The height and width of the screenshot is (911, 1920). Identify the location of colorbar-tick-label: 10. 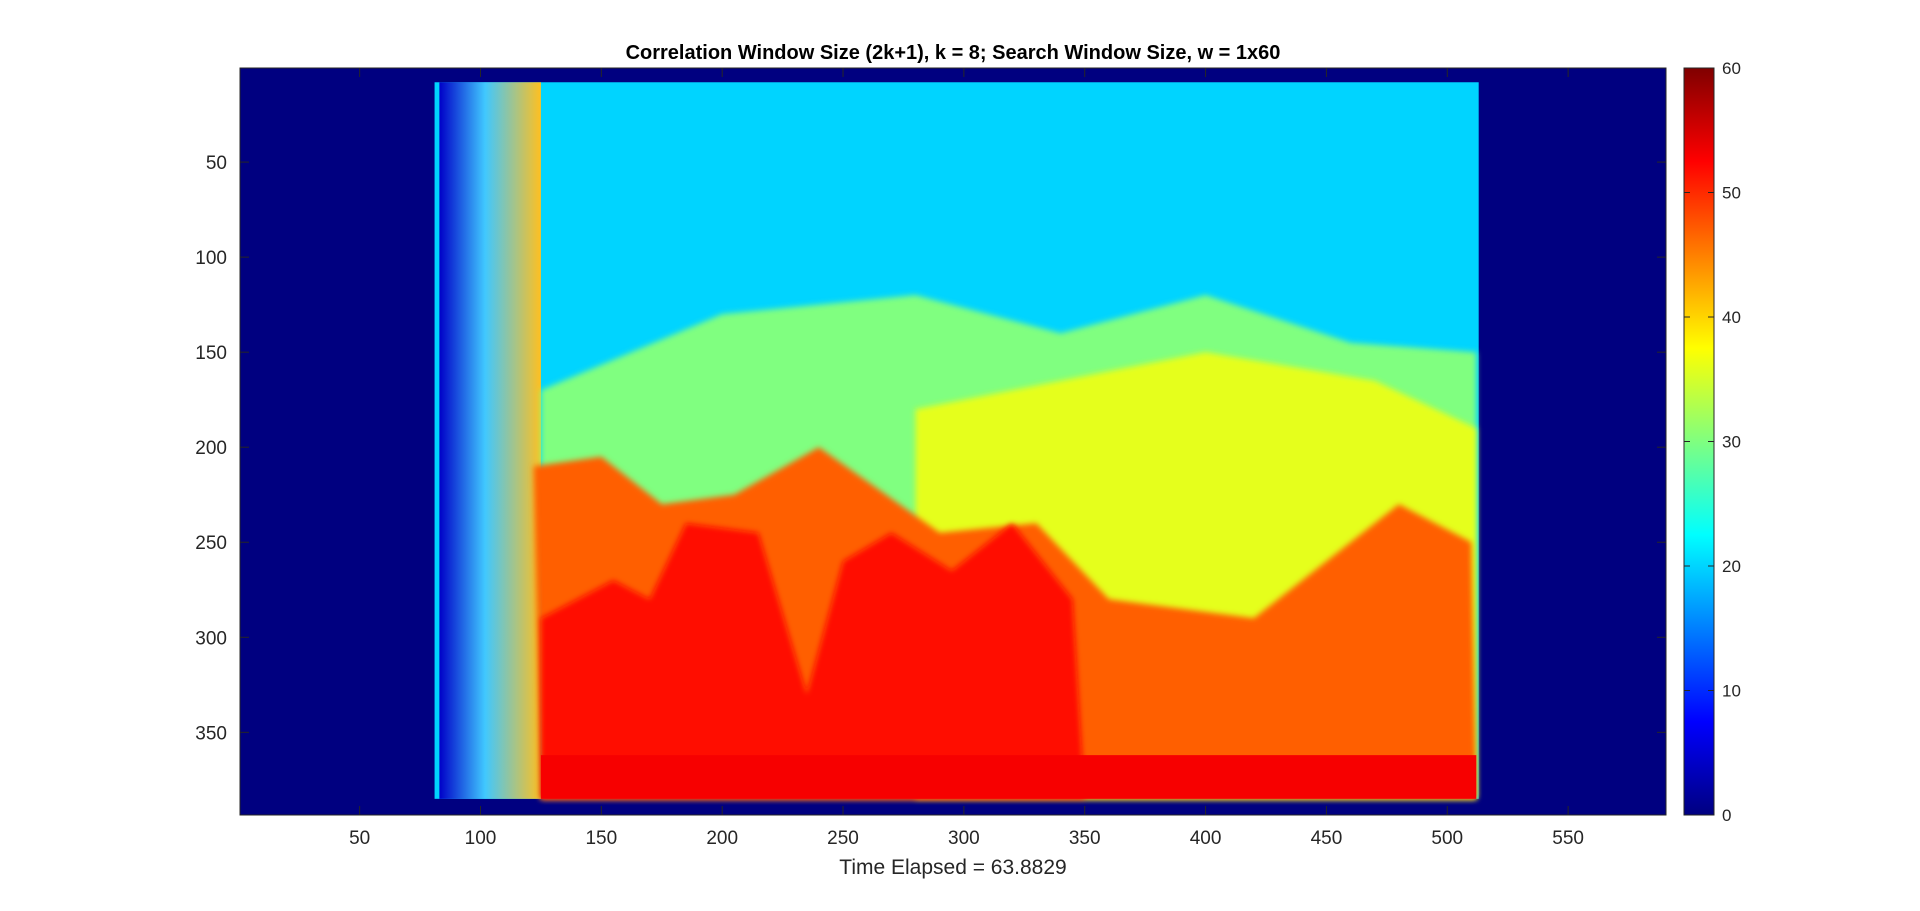
(1731, 691).